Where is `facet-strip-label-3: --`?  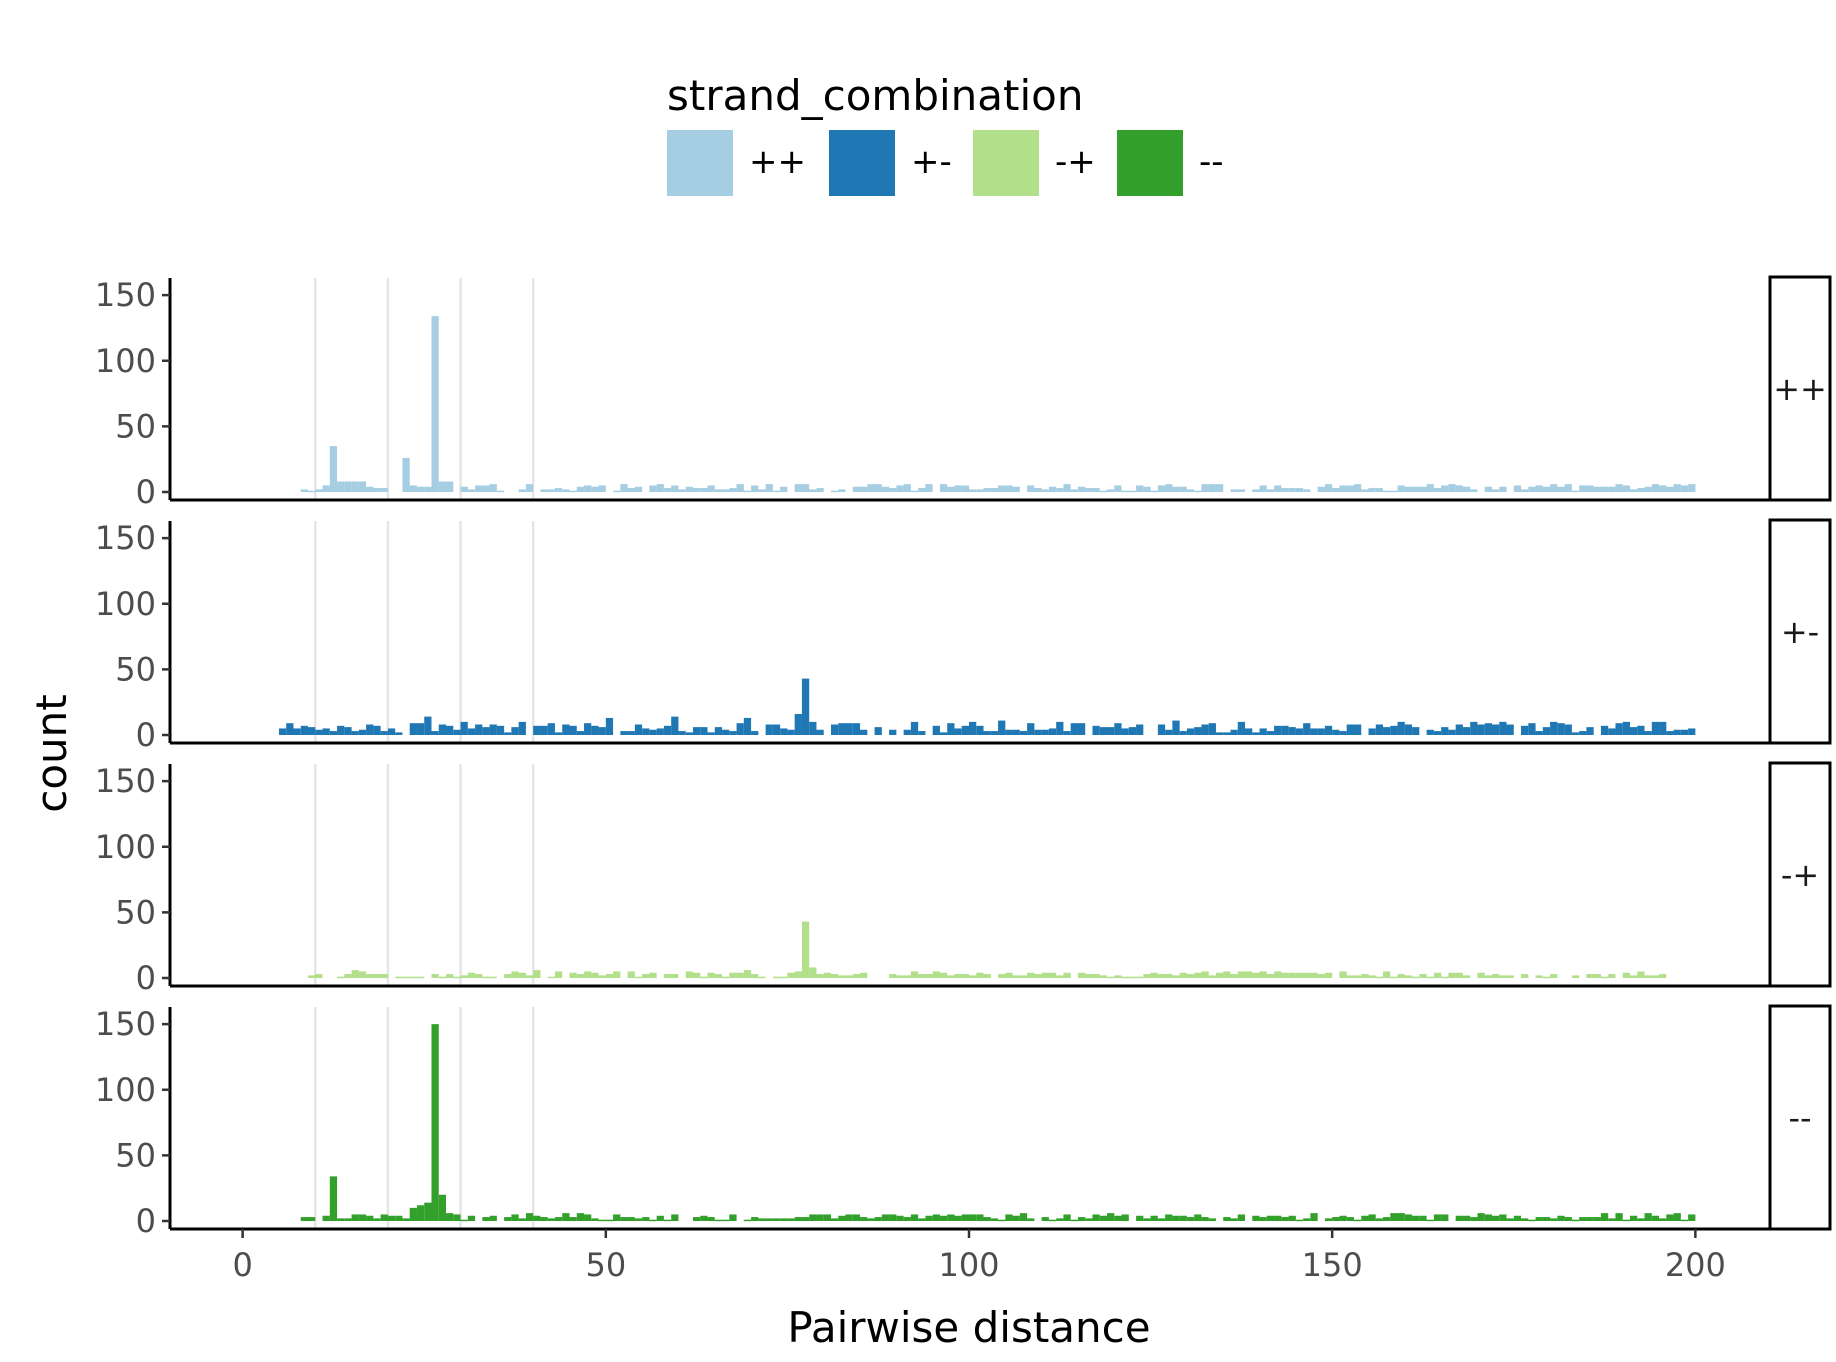
facet-strip-label-3: -- is located at coordinates (1799, 1118).